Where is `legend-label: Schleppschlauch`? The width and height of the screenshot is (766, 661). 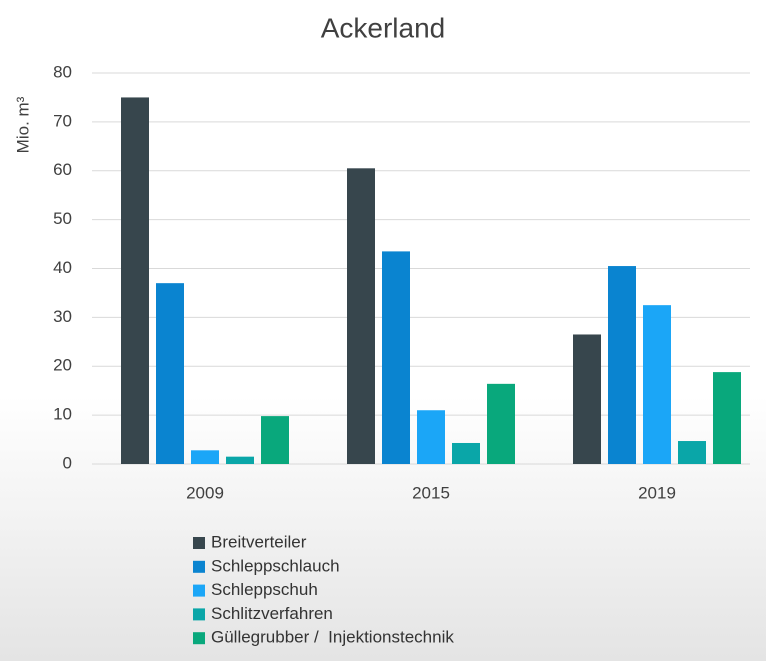
legend-label: Schleppschlauch is located at coordinates (275, 565).